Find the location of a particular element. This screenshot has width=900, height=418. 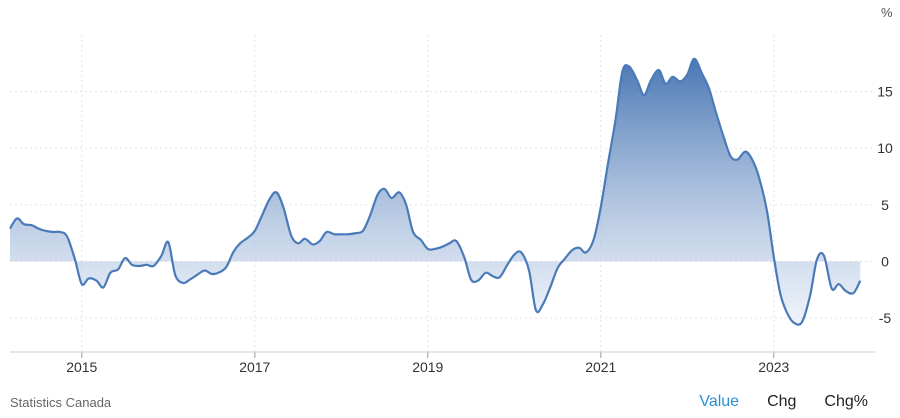

y-tick-label: 0 is located at coordinates (885, 261).